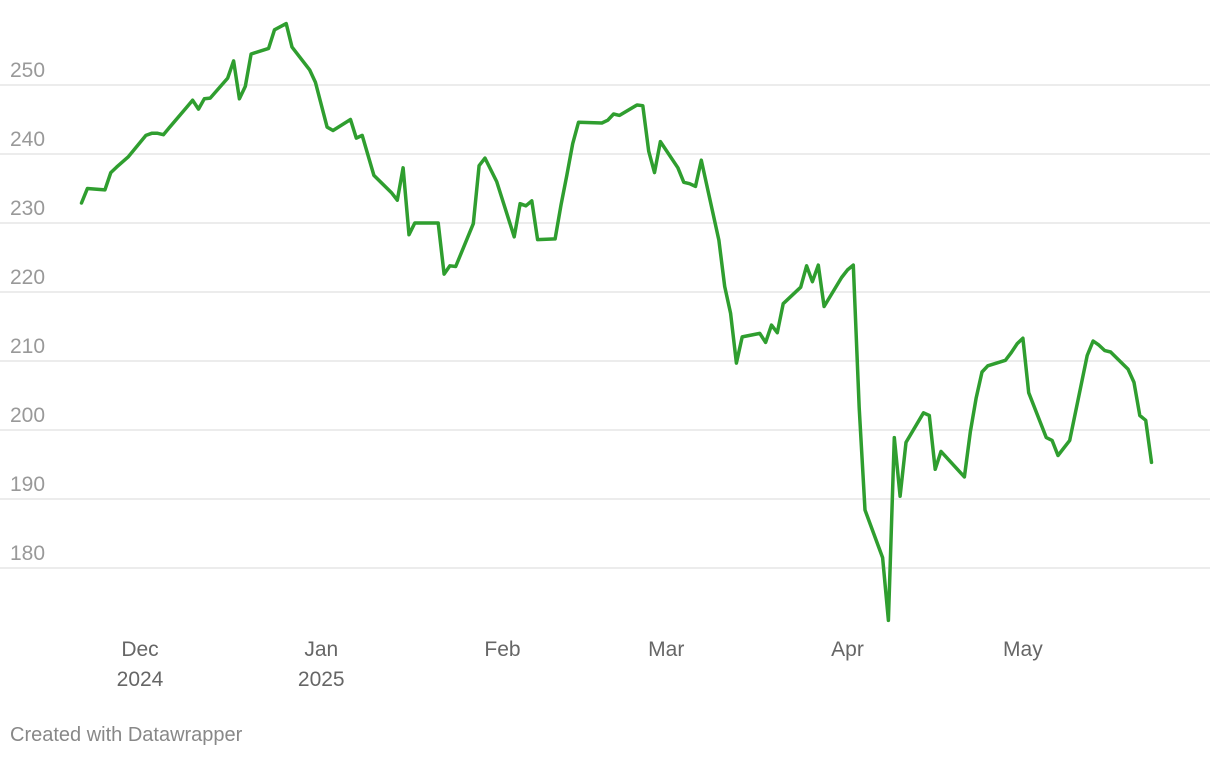  I want to click on y-tick-label: 200, so click(27, 415).